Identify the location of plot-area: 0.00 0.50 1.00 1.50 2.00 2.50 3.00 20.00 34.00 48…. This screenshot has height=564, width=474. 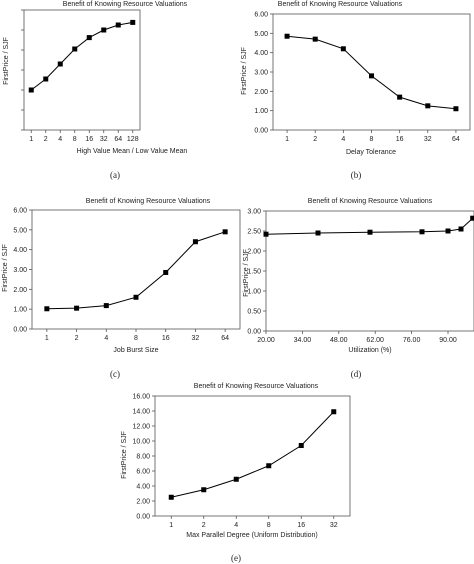
(360, 276).